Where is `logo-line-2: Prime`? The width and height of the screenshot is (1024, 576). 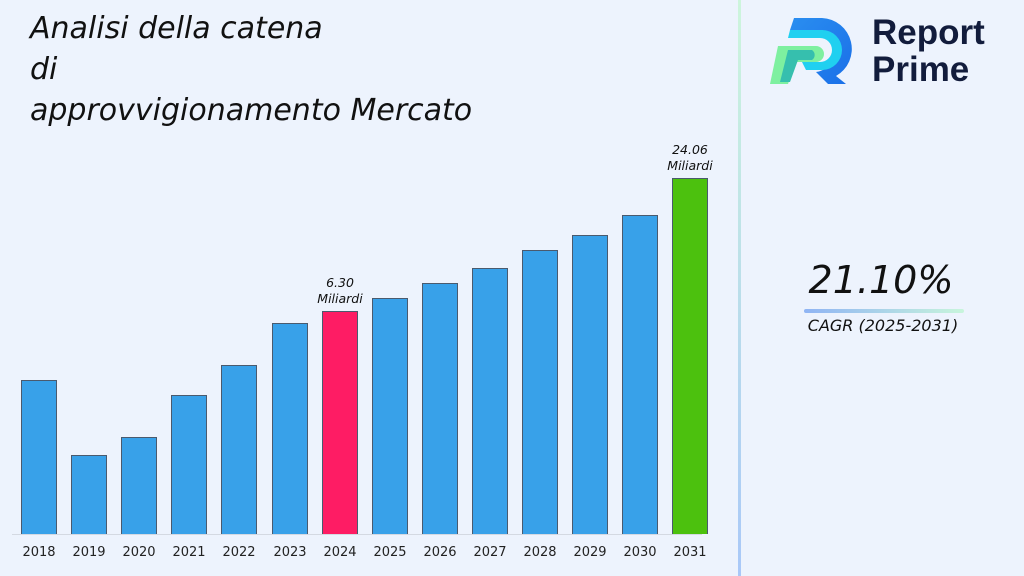 logo-line-2: Prime is located at coordinates (921, 69).